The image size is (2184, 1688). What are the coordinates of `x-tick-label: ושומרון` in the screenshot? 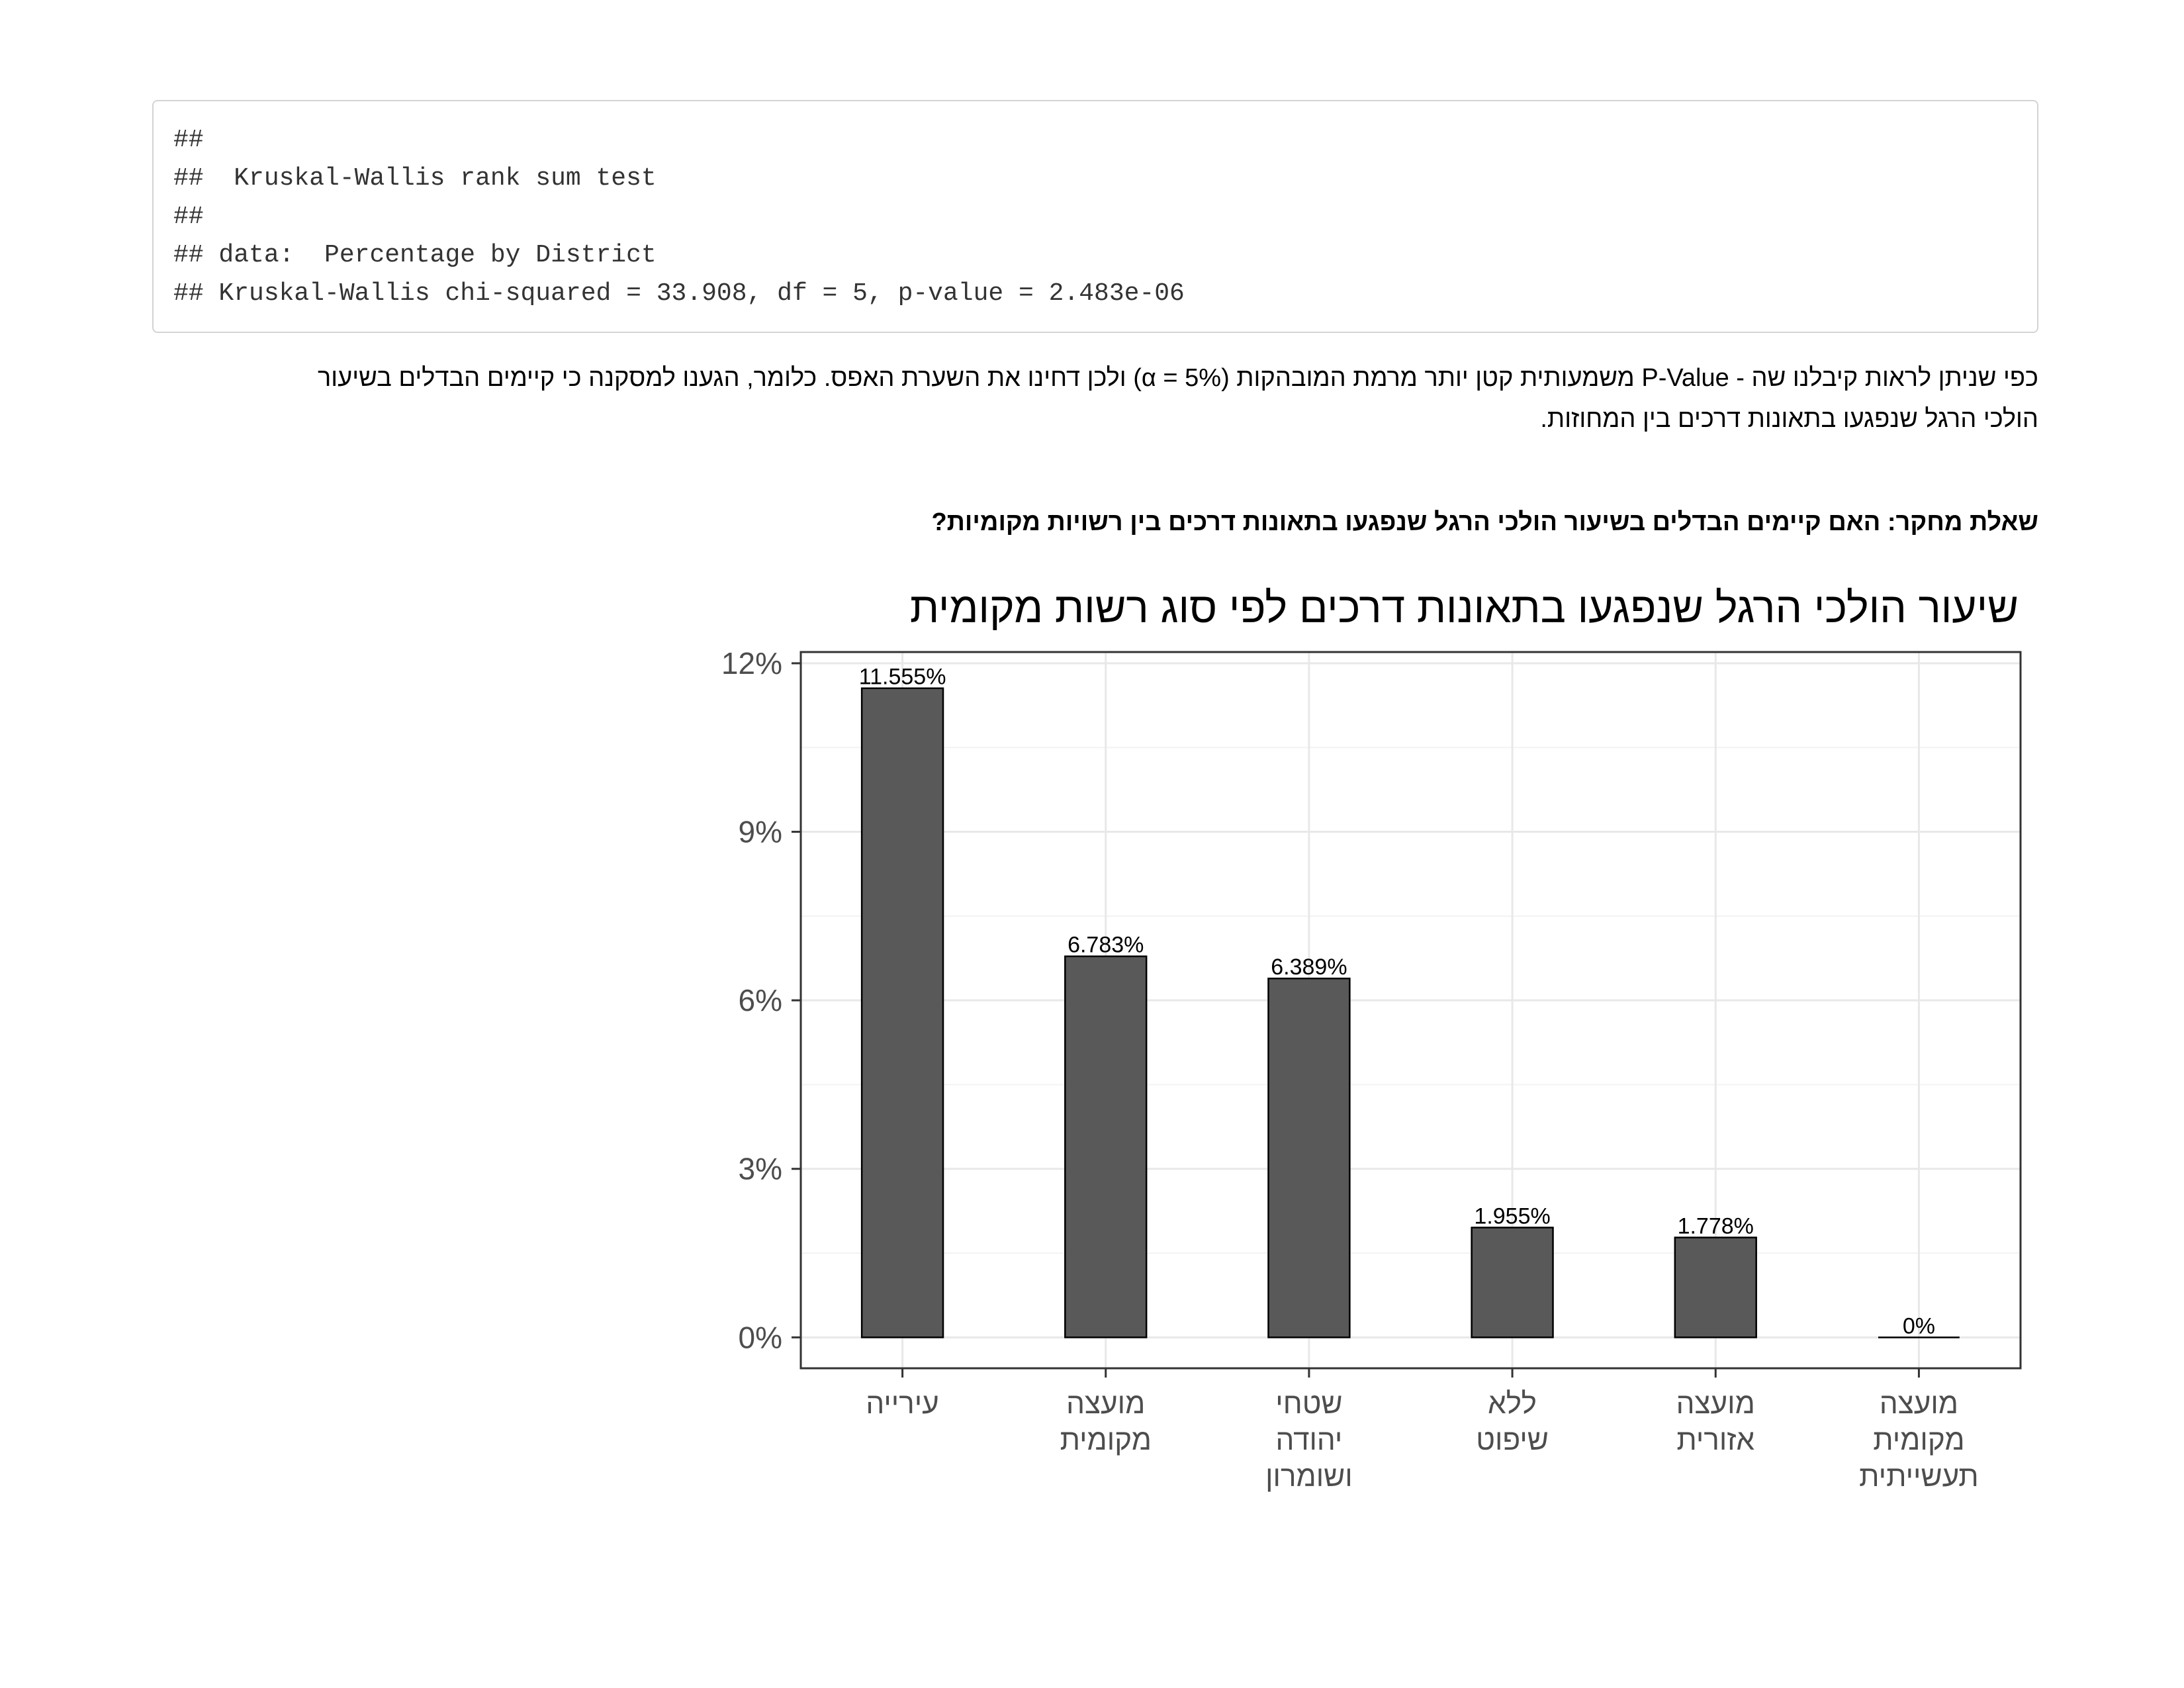 It's located at (1309, 1477).